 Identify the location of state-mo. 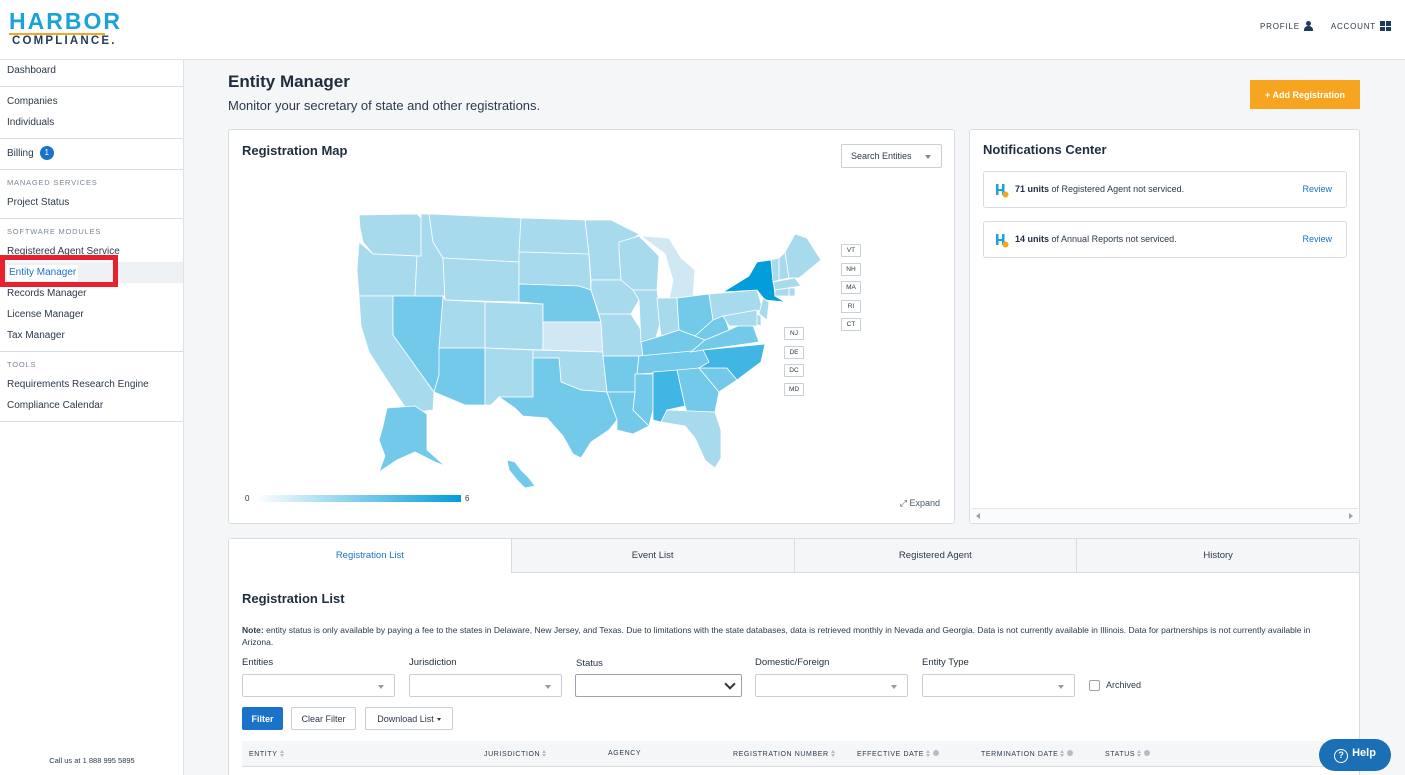
(622, 335).